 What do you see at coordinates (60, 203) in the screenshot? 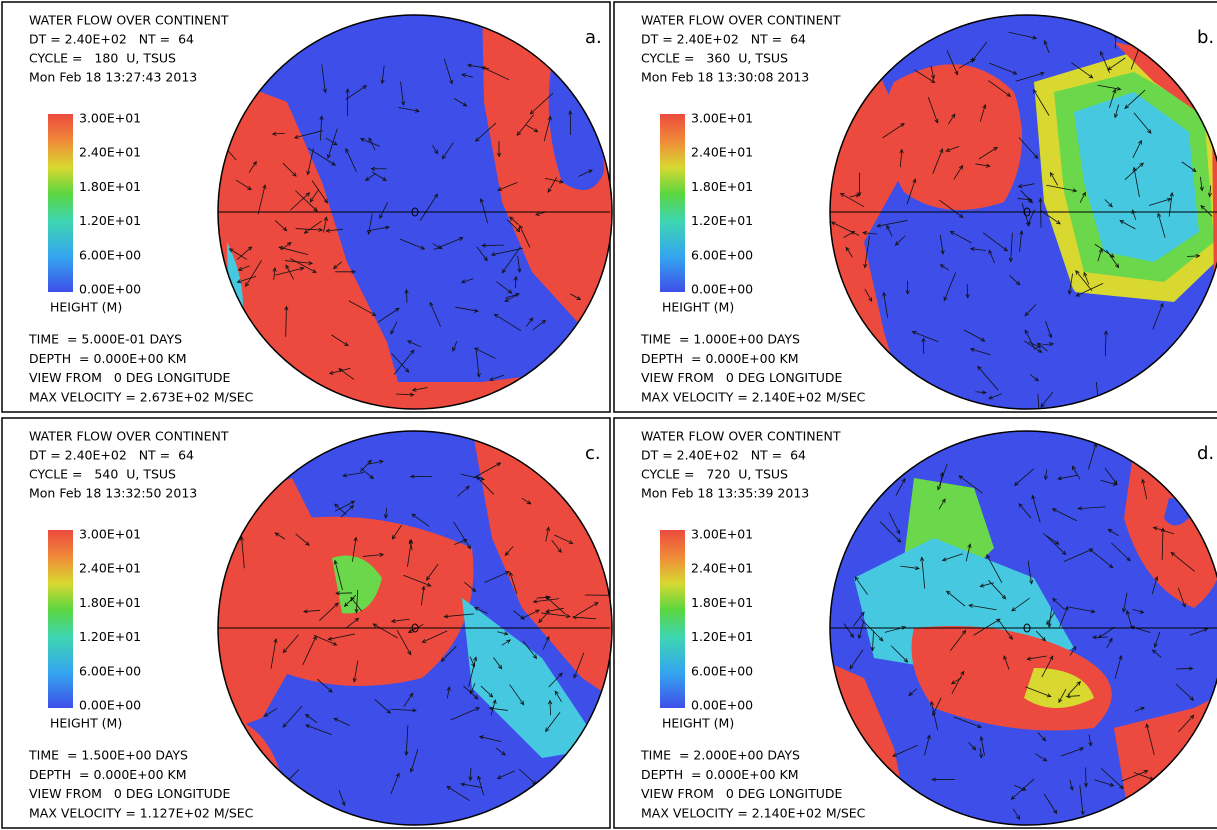
I see `colorbar` at bounding box center [60, 203].